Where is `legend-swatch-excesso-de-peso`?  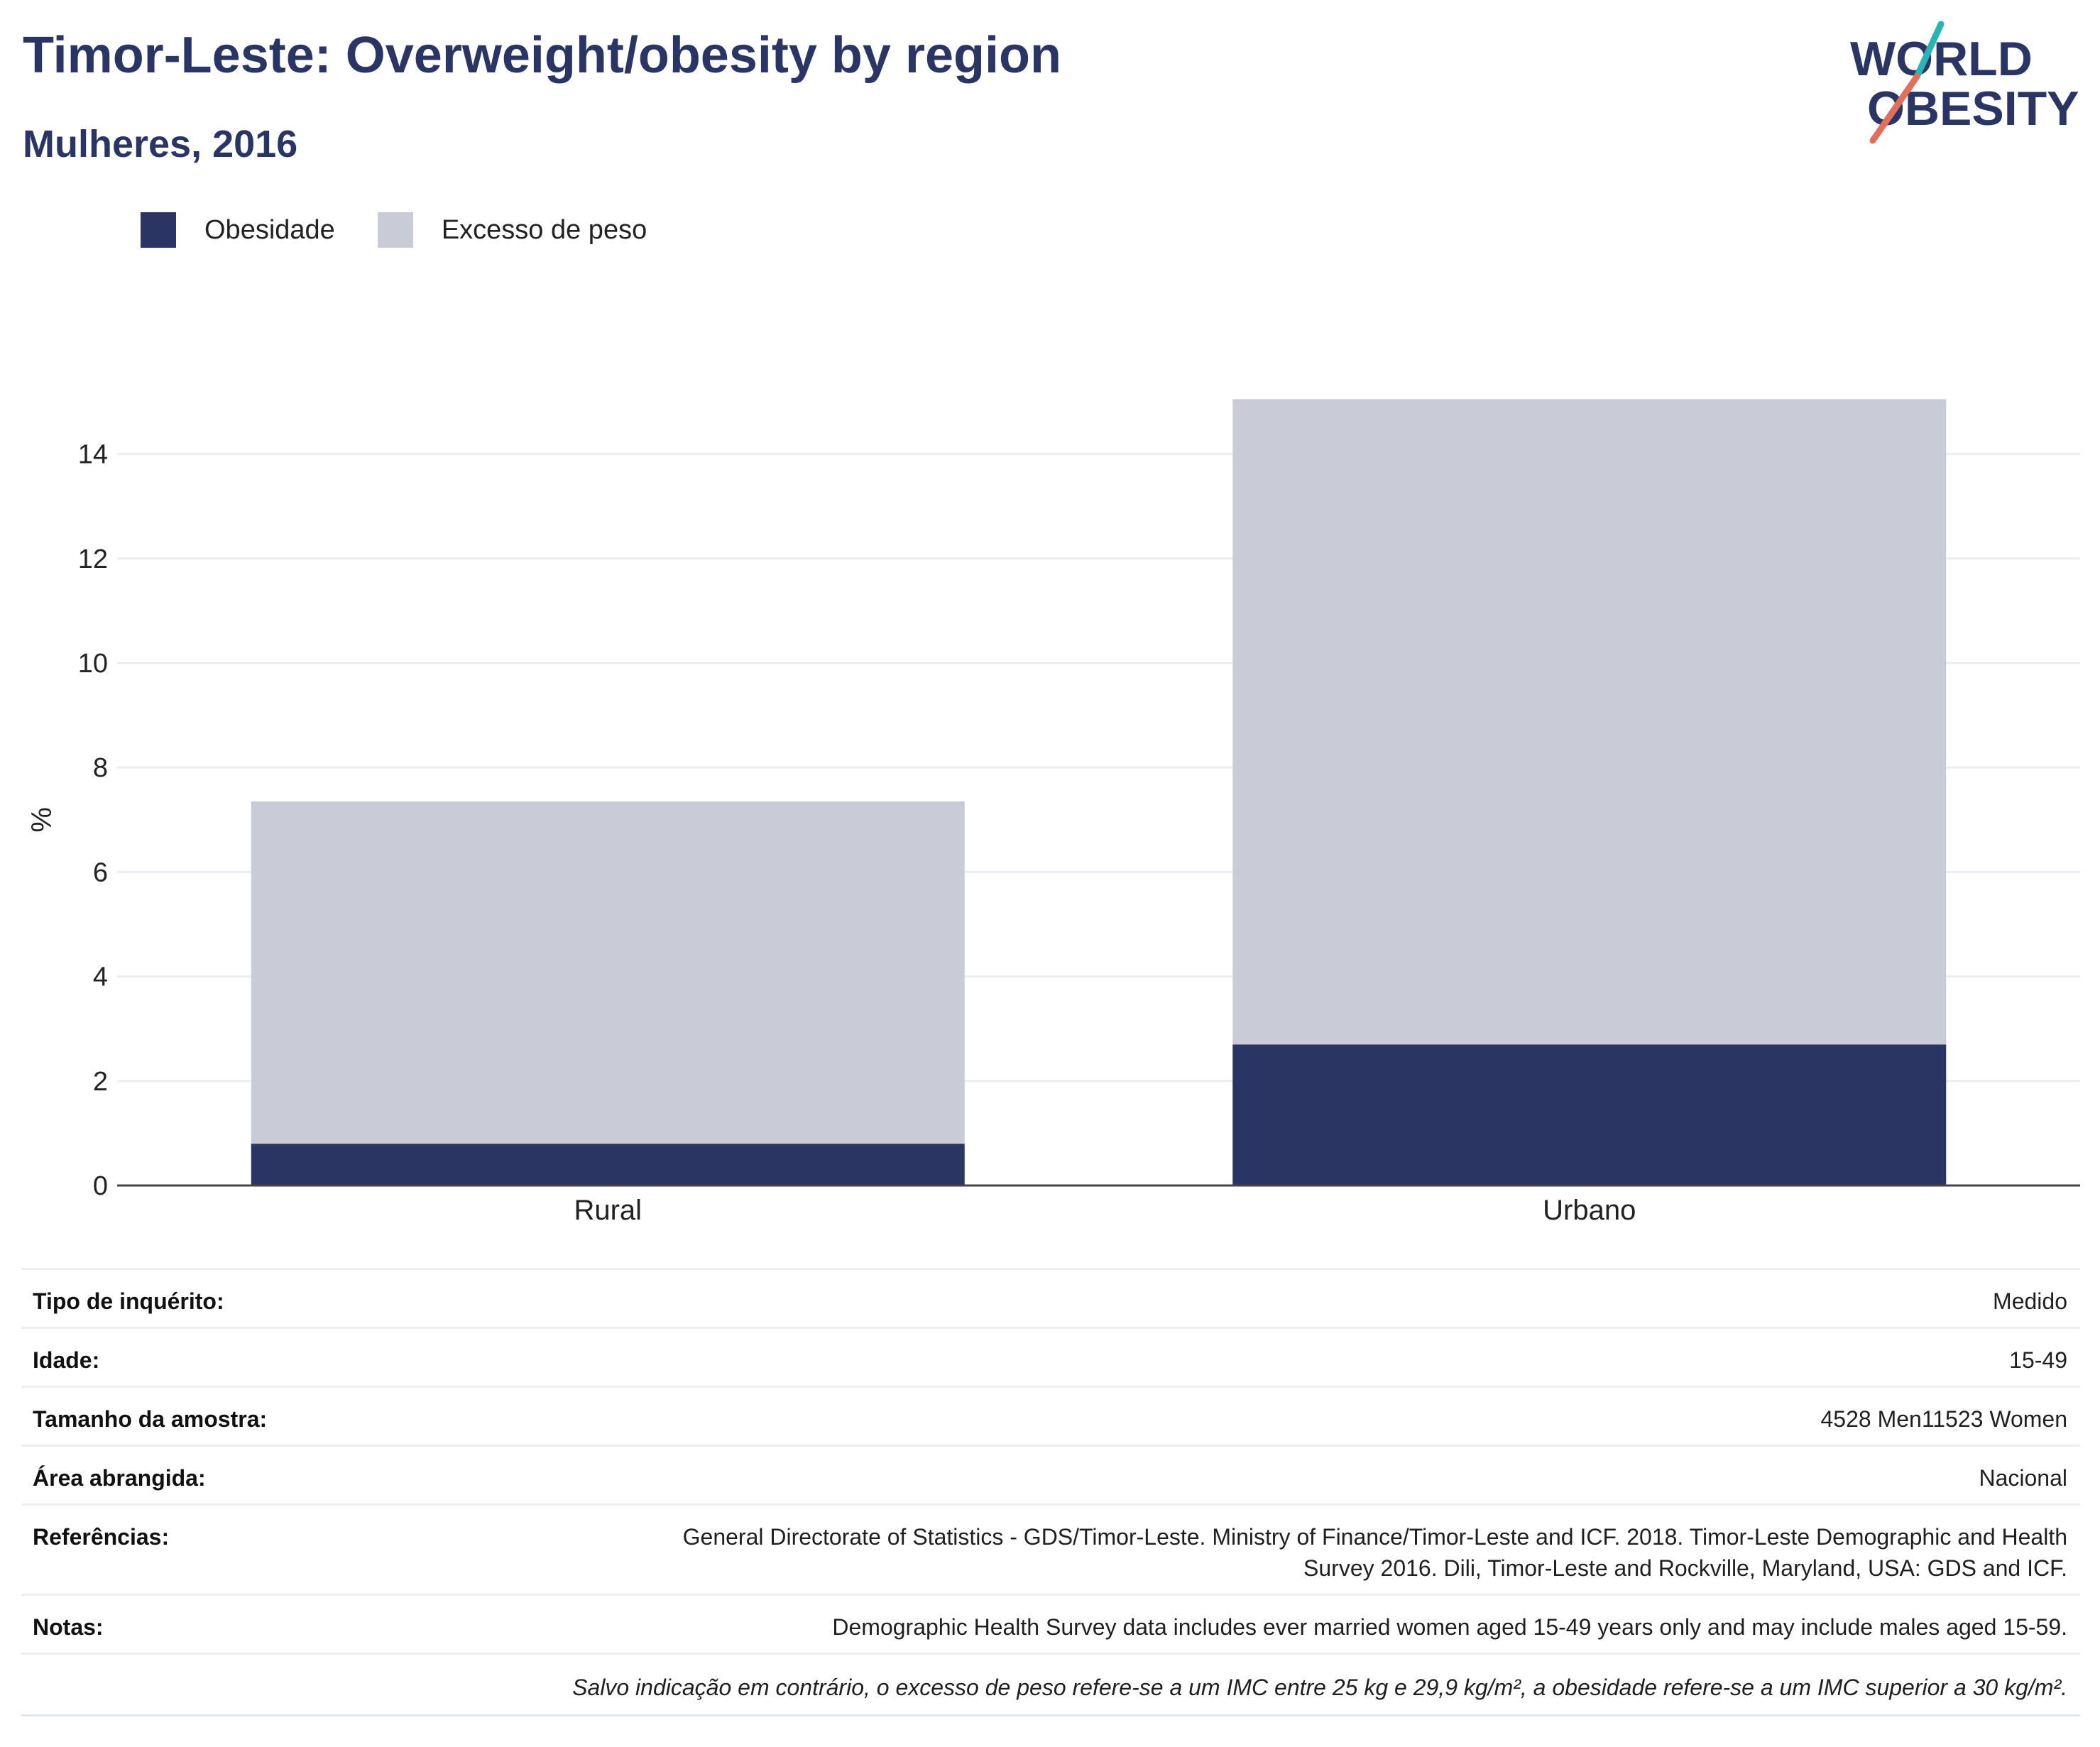
legend-swatch-excesso-de-peso is located at coordinates (395, 230).